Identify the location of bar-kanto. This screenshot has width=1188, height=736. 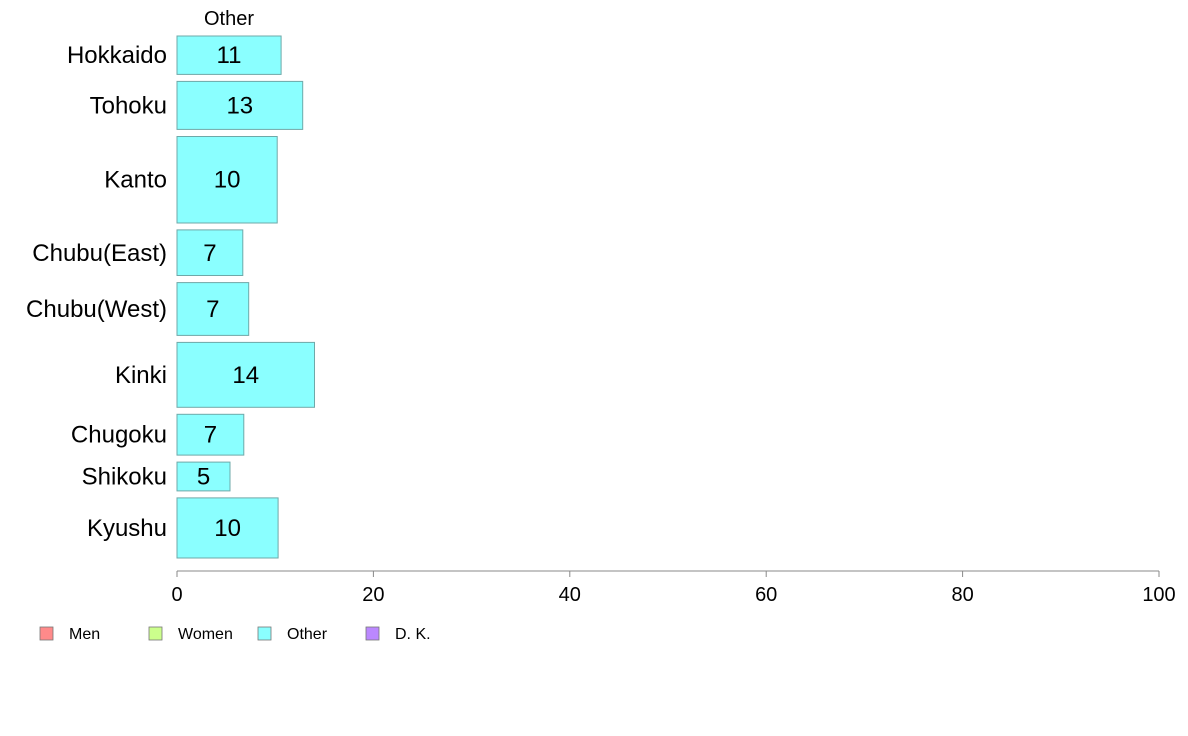
(227, 180).